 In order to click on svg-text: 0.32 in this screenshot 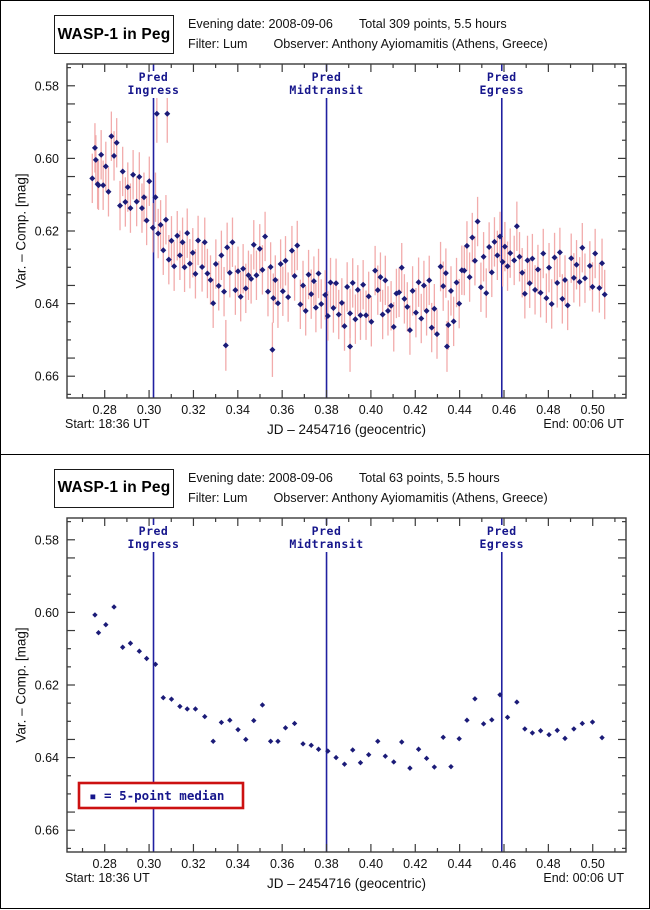, I will do `click(193, 864)`.